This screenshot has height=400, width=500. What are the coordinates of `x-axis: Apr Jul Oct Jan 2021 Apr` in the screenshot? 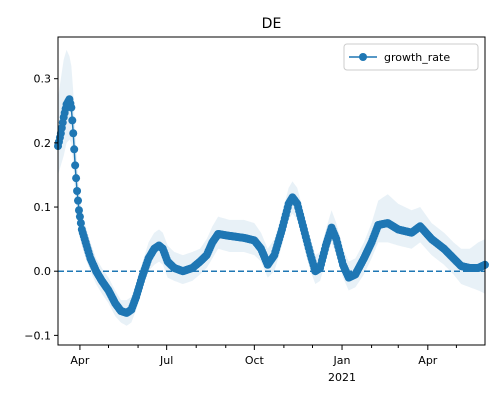 It's located at (263, 364).